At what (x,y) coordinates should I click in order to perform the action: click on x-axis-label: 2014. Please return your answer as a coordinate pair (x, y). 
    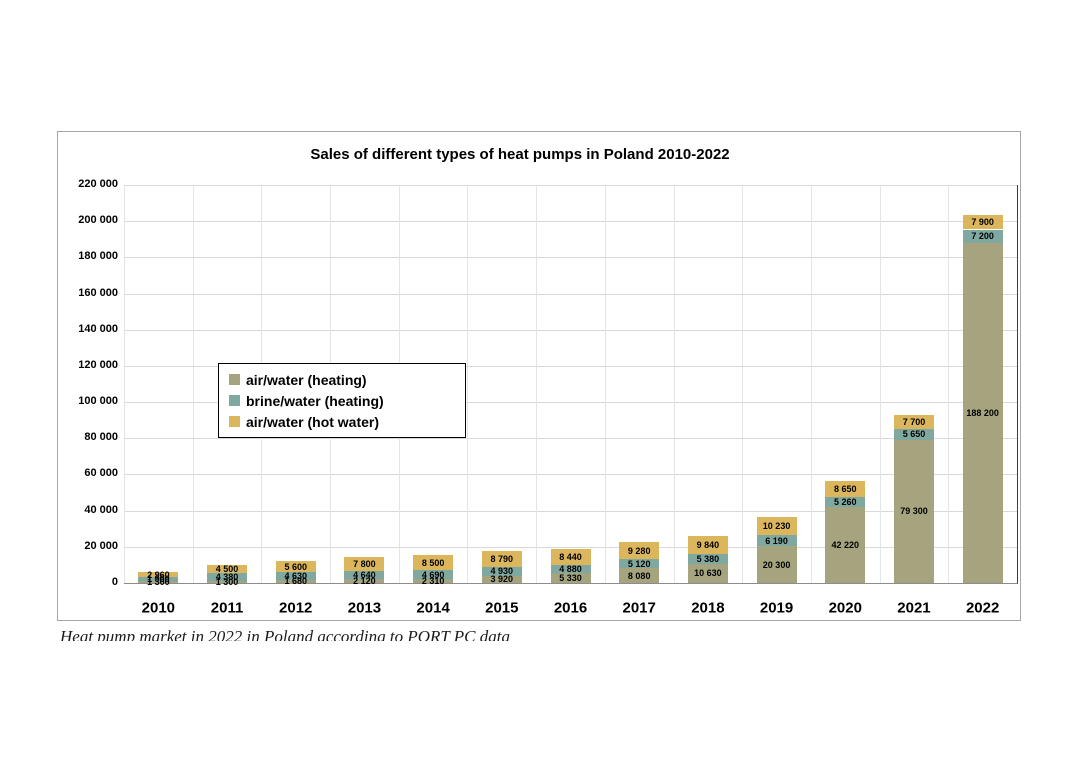
    Looking at the image, I should click on (433, 608).